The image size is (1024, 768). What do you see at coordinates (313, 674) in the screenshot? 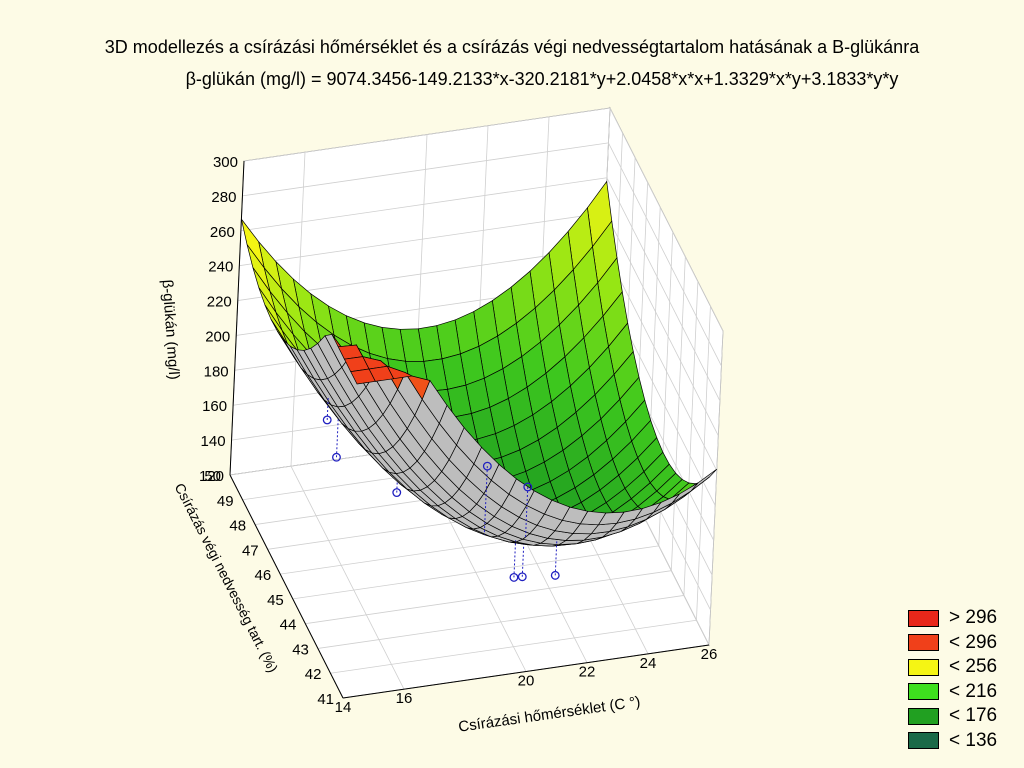
I see `y-tick-label: 42` at bounding box center [313, 674].